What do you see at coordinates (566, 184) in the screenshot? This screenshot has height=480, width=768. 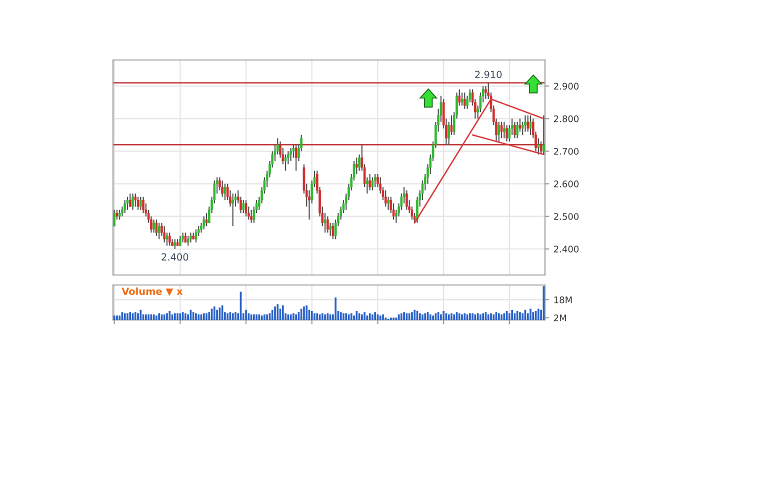 I see `y-tick-label: 2.600` at bounding box center [566, 184].